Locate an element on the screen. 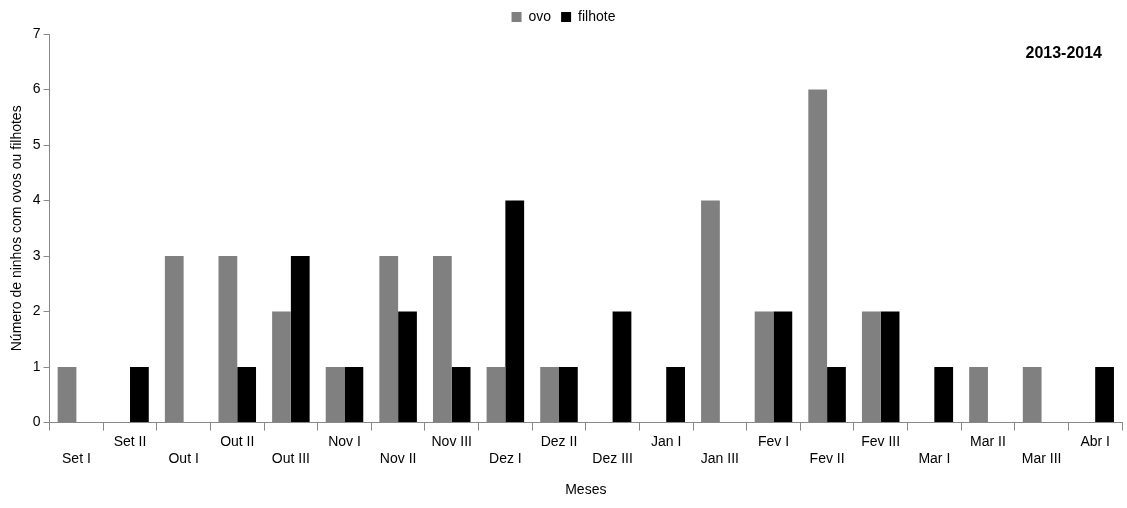 Image resolution: width=1127 pixels, height=508 pixels. x-tick-label: Dez II is located at coordinates (559, 440).